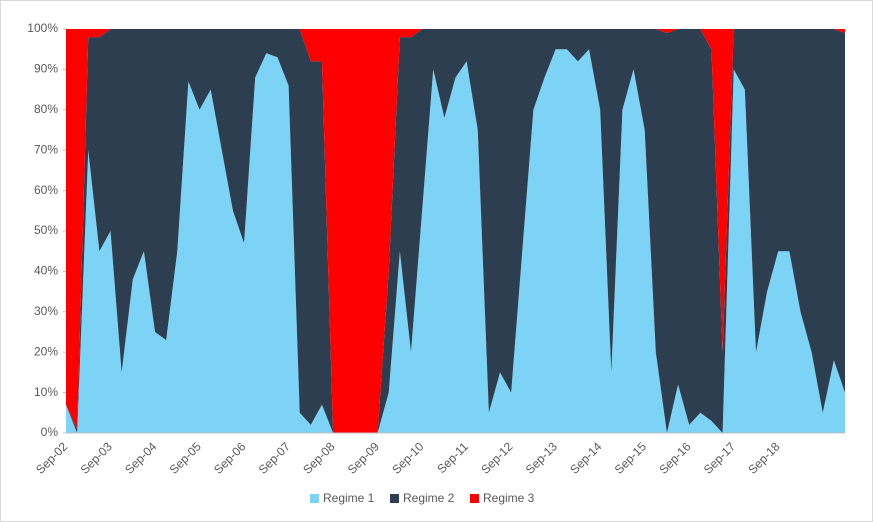 The width and height of the screenshot is (873, 522). I want to click on y-tick-label: 70%, so click(46, 149).